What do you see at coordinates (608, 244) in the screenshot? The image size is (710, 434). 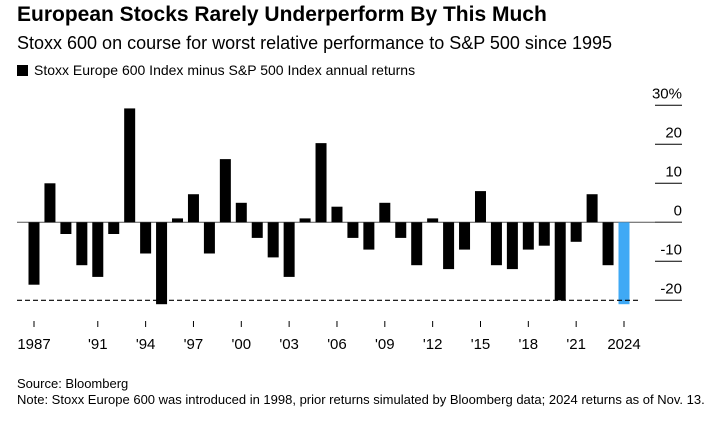 I see `bar-2023` at bounding box center [608, 244].